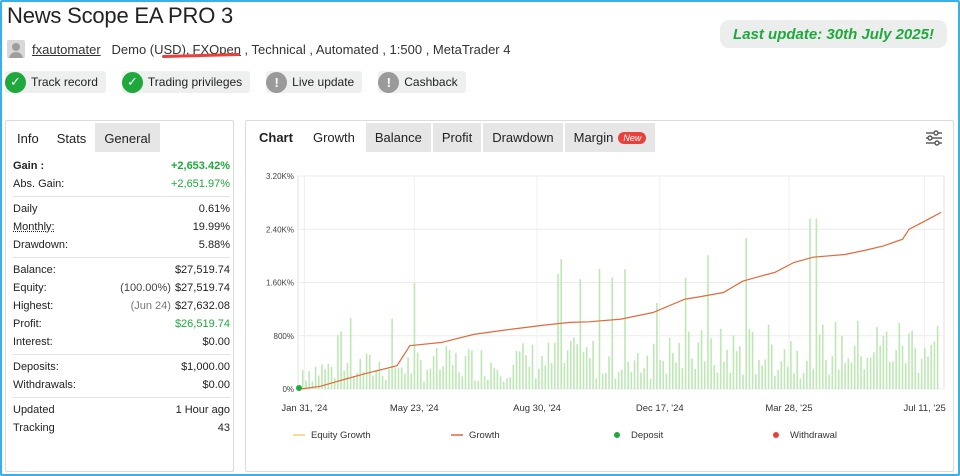  I want to click on page-title: News Scope EA PRO 3, so click(120, 15).